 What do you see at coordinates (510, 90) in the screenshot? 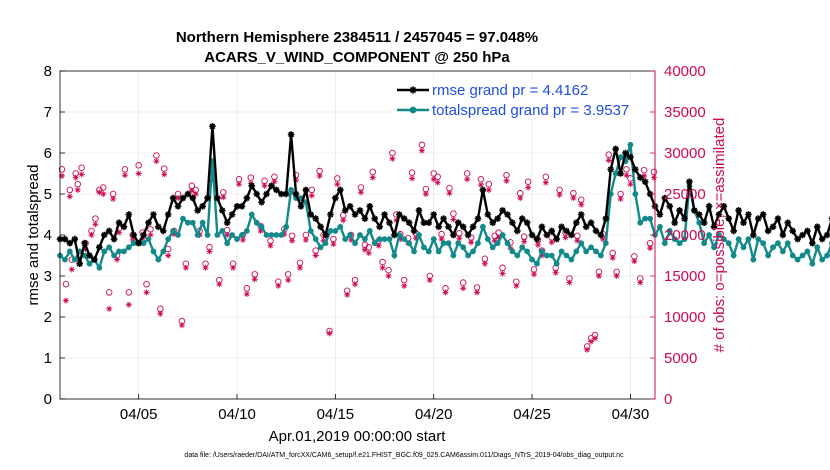
I see `legend-rmse-label: rmse grand pr = 4.4162` at bounding box center [510, 90].